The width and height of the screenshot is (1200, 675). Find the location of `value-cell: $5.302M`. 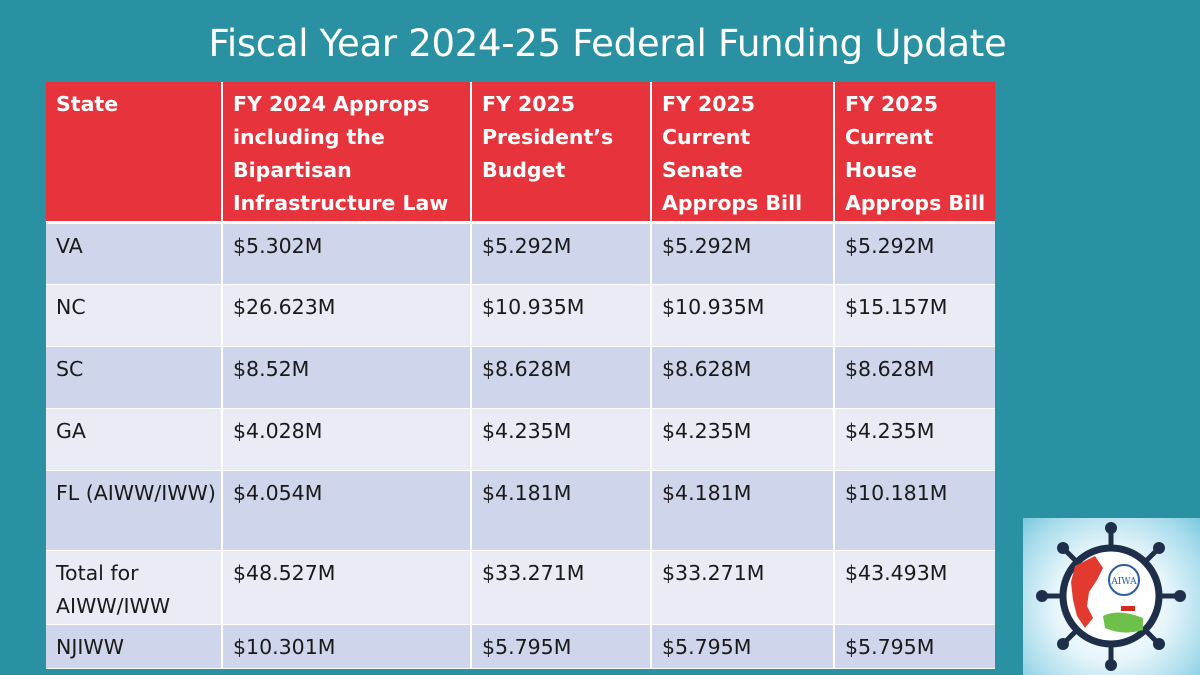

value-cell: $5.302M is located at coordinates (347, 253).